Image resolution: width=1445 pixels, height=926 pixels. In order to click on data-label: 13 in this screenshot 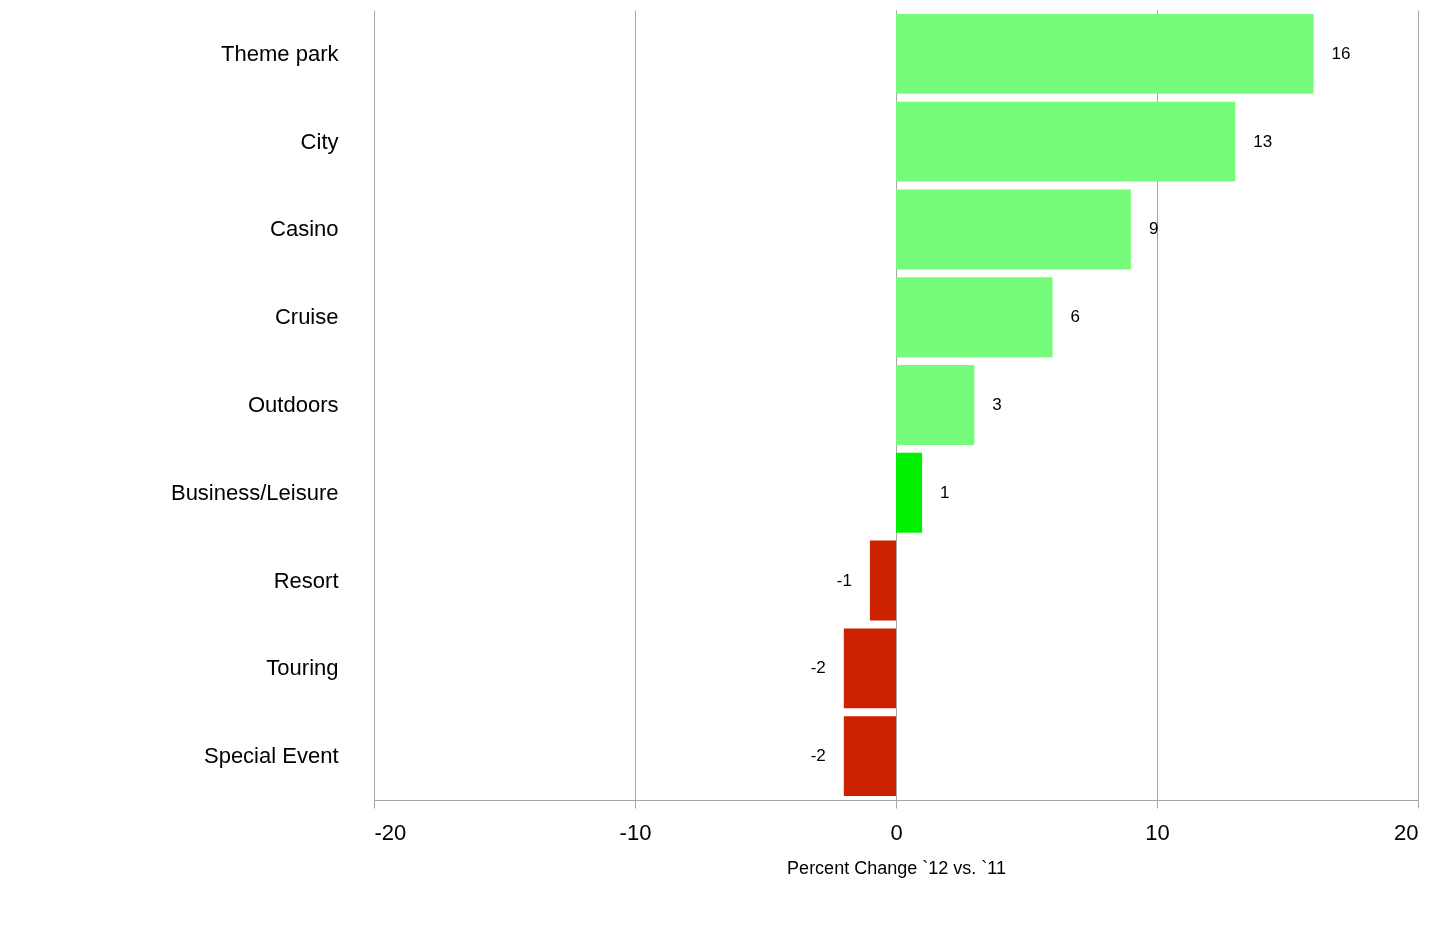, I will do `click(1263, 141)`.